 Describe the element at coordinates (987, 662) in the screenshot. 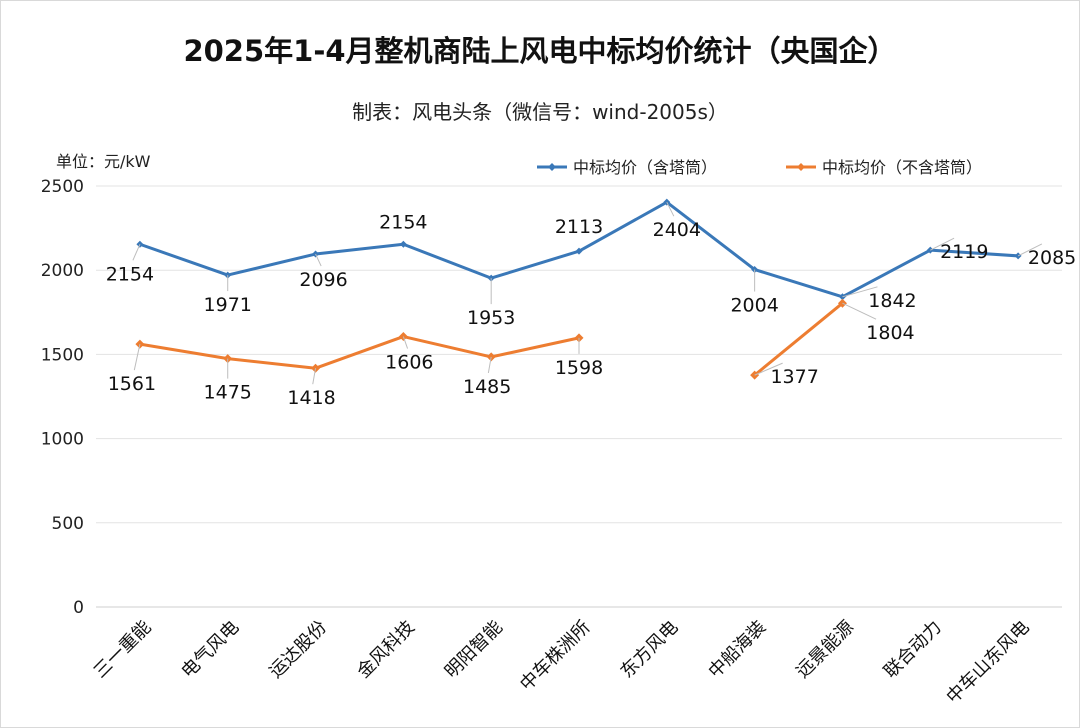

I see `x-category-label: 中车山东风电` at that location.